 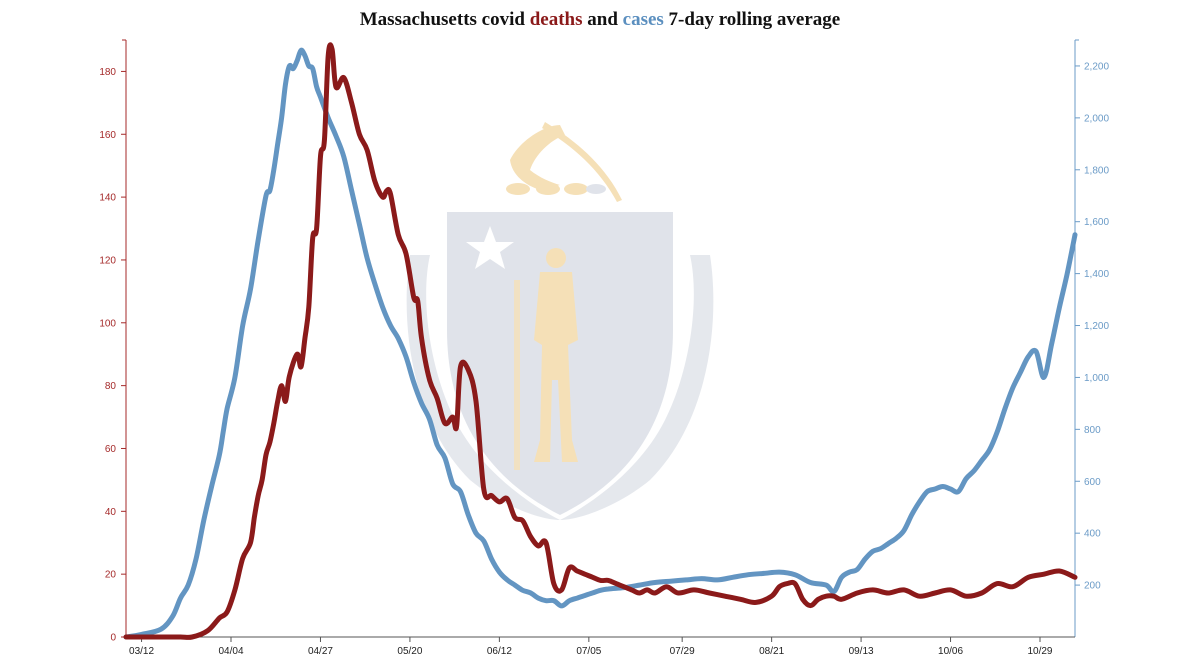 I want to click on left-tick-label: 80, so click(x=111, y=386).